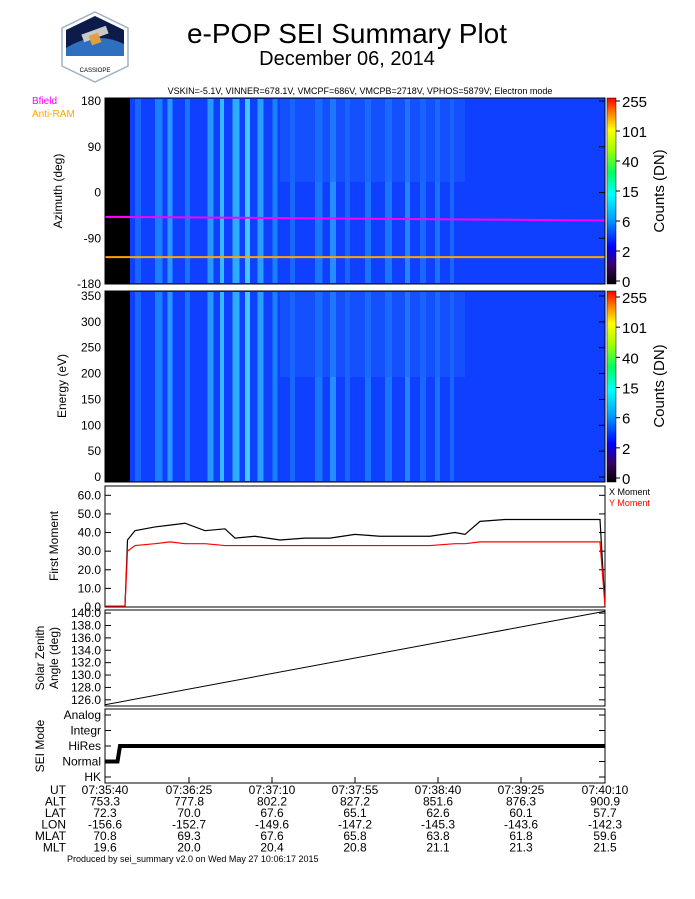 The image size is (695, 899). Describe the element at coordinates (521, 790) in the screenshot. I see `ephemeris-cell: 07:39:25` at that location.